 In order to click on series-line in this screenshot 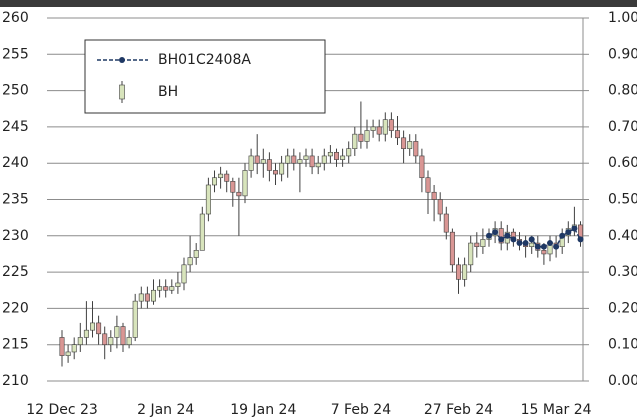, I will do `click(535, 237)`.